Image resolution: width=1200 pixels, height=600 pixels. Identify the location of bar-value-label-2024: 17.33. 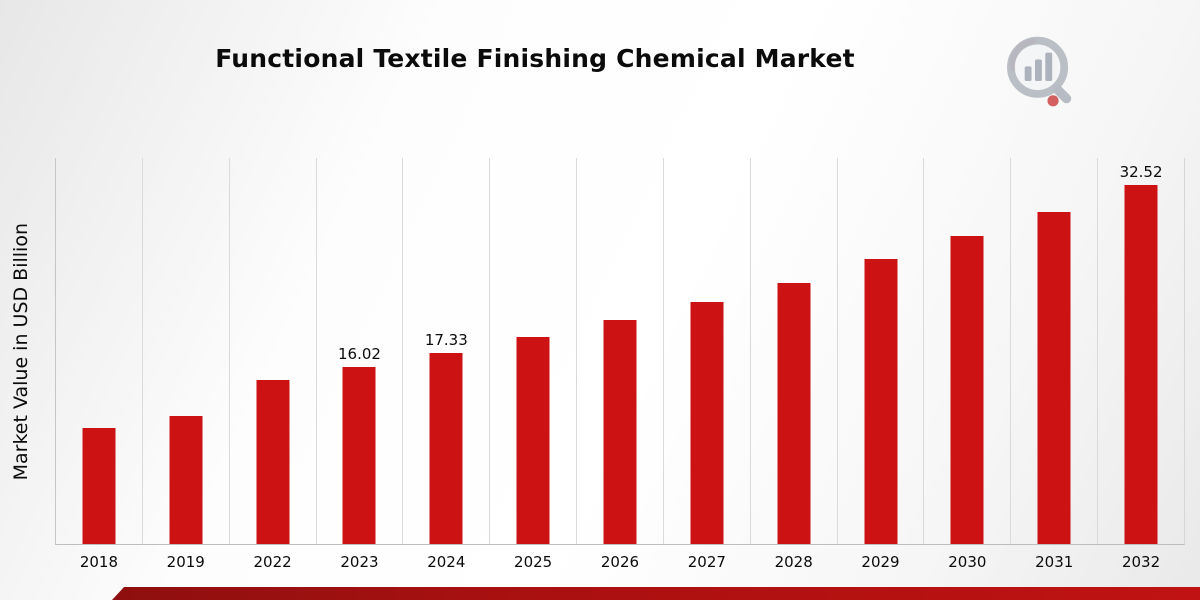
(446, 339).